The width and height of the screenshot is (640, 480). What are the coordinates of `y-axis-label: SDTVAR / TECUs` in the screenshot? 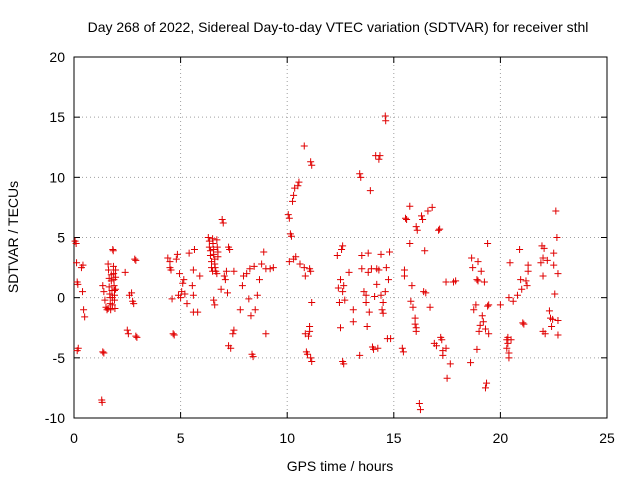 It's located at (13, 237).